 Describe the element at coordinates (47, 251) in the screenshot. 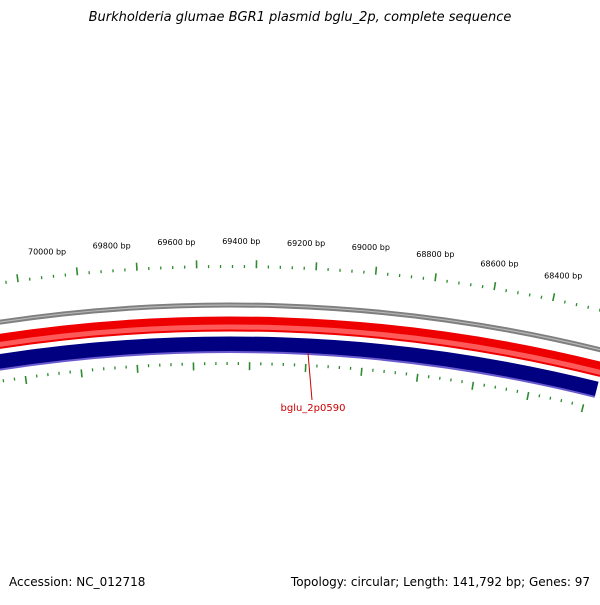

I see `position-label: 70000 bp` at that location.